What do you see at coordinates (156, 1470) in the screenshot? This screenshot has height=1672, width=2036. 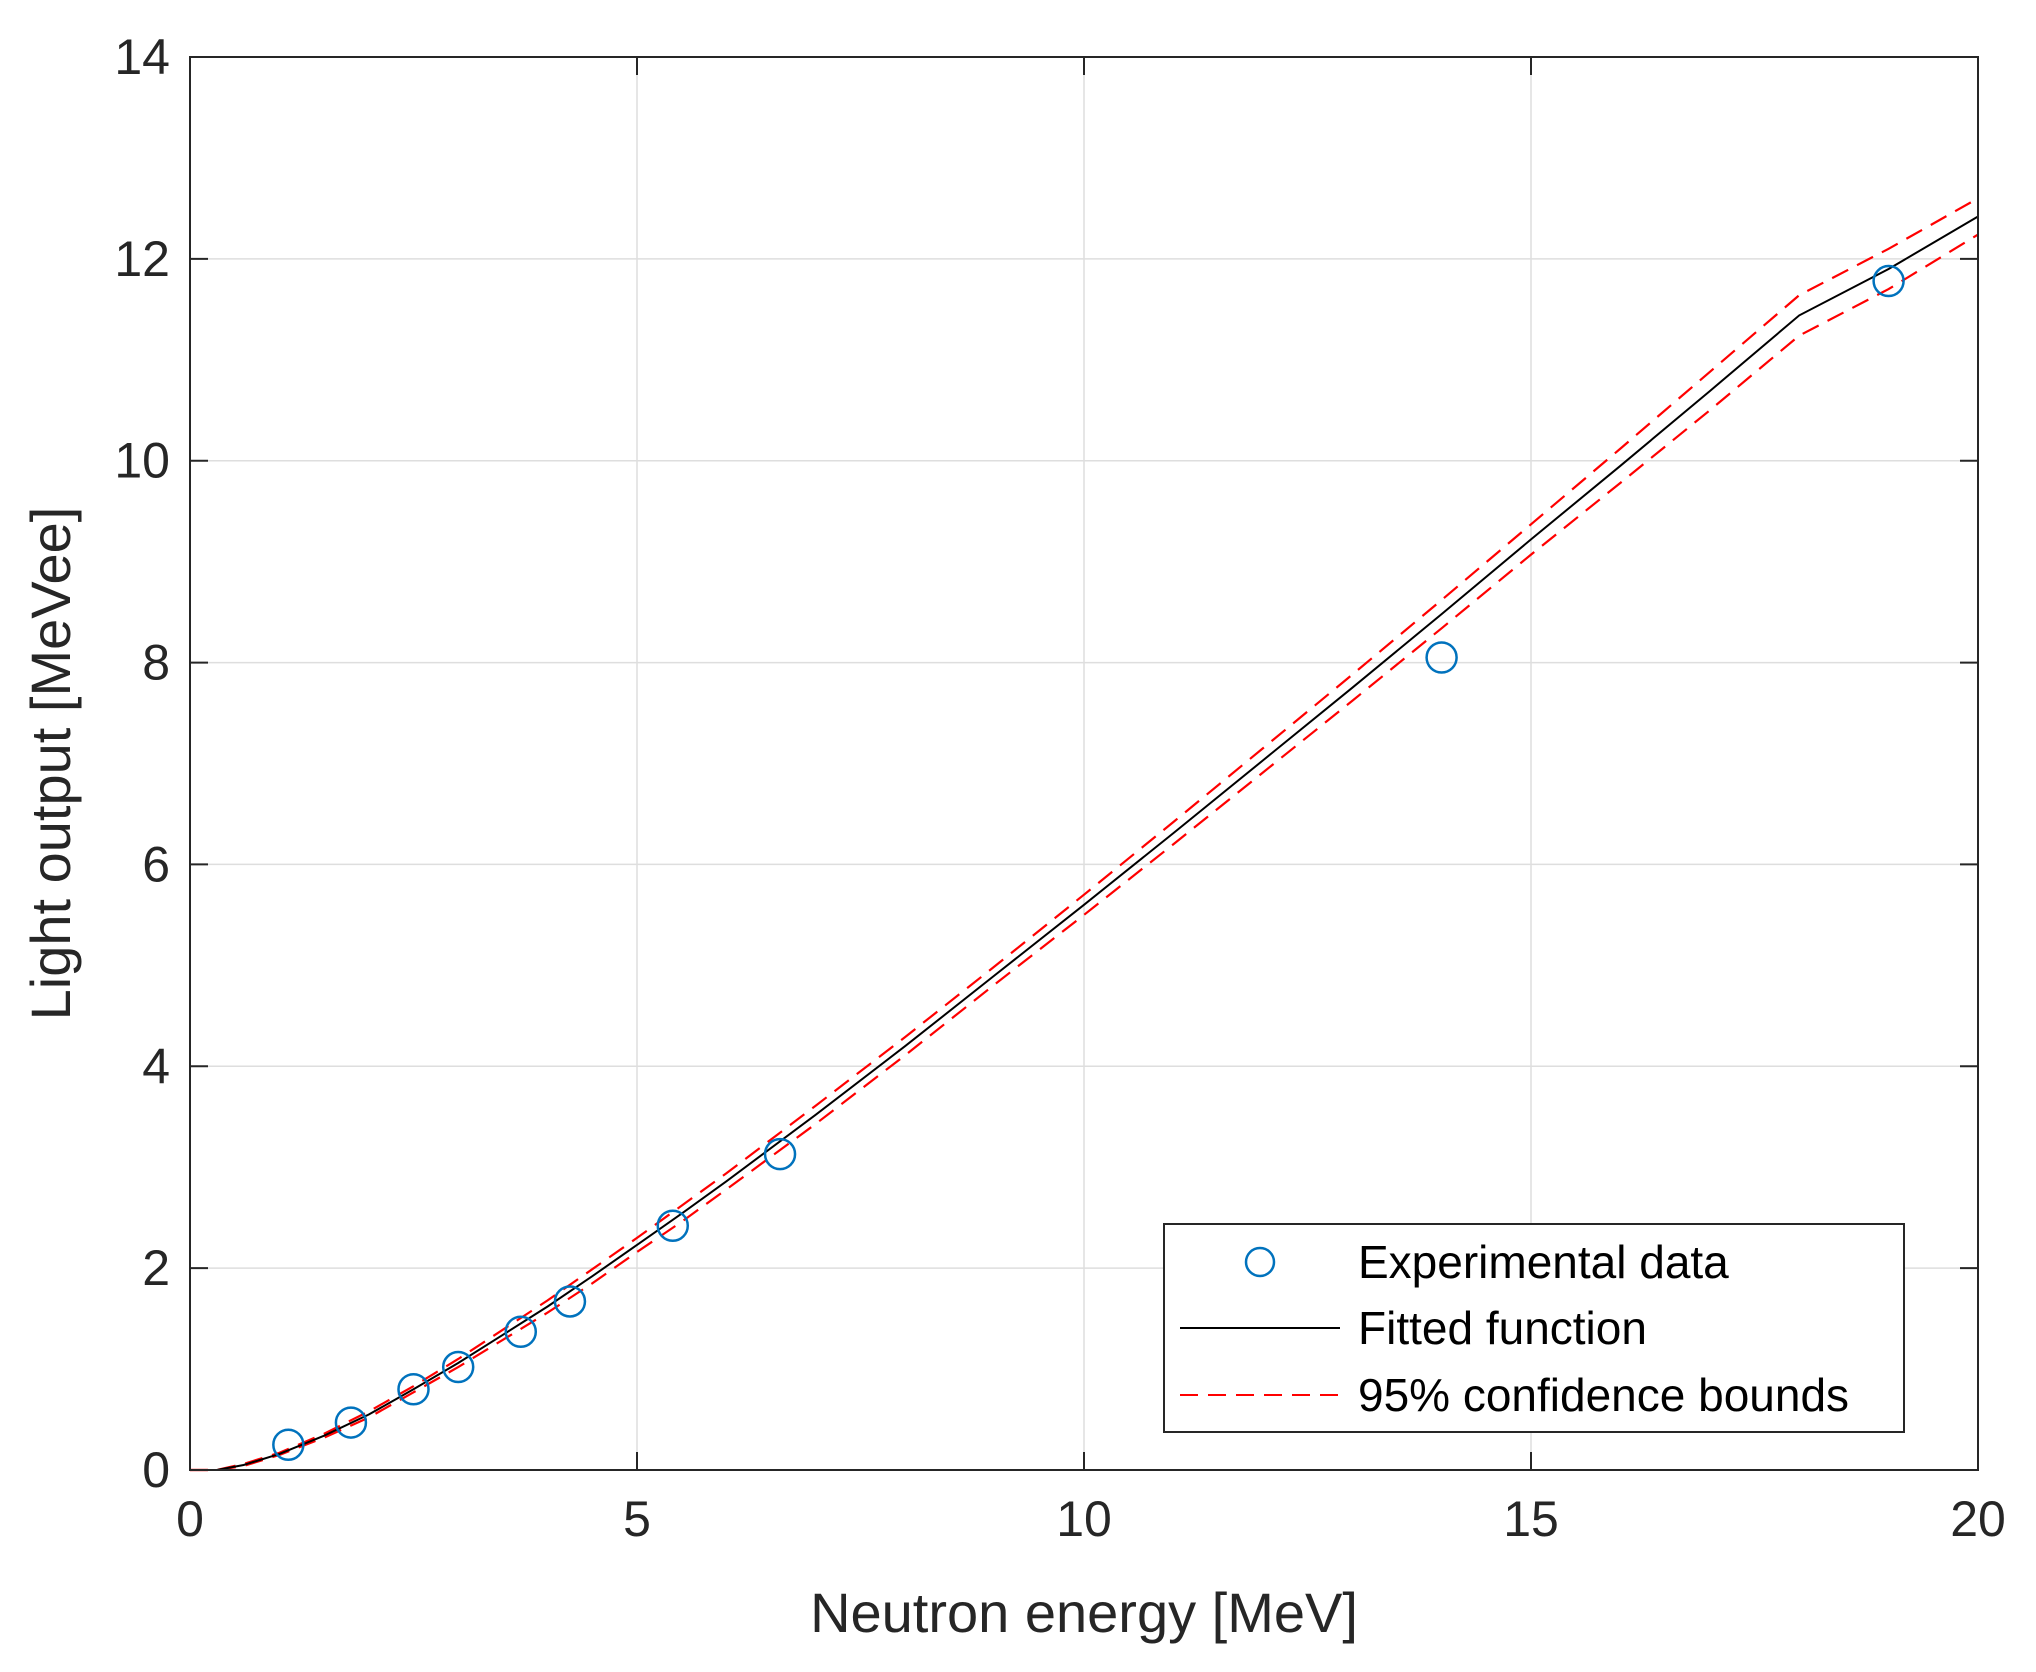 I see `y-tick-label: 0` at bounding box center [156, 1470].